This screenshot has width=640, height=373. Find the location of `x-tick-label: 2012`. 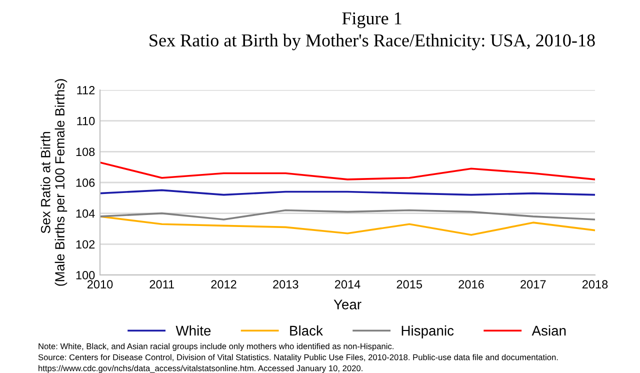

x-tick-label: 2012 is located at coordinates (223, 284).